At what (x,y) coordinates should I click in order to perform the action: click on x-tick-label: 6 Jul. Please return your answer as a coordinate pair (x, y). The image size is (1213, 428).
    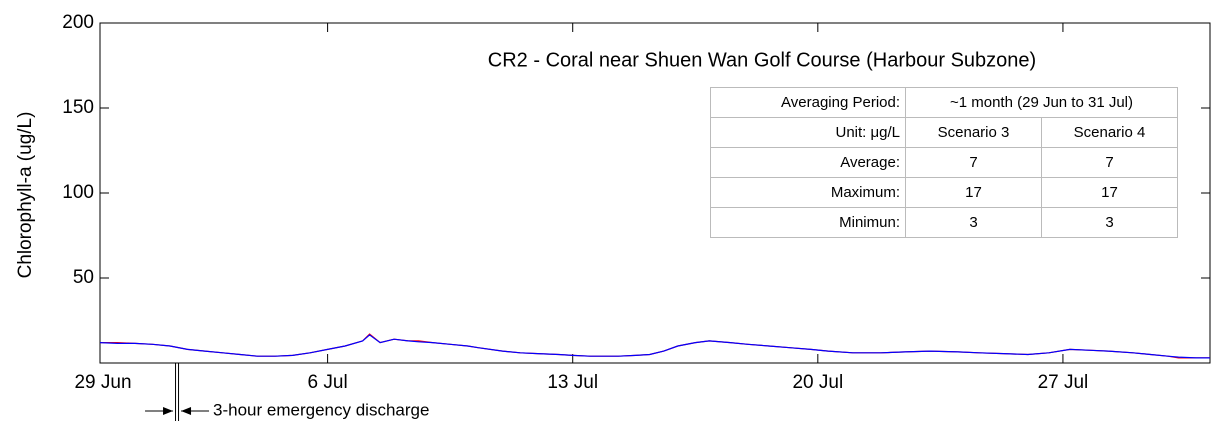
    Looking at the image, I should click on (328, 382).